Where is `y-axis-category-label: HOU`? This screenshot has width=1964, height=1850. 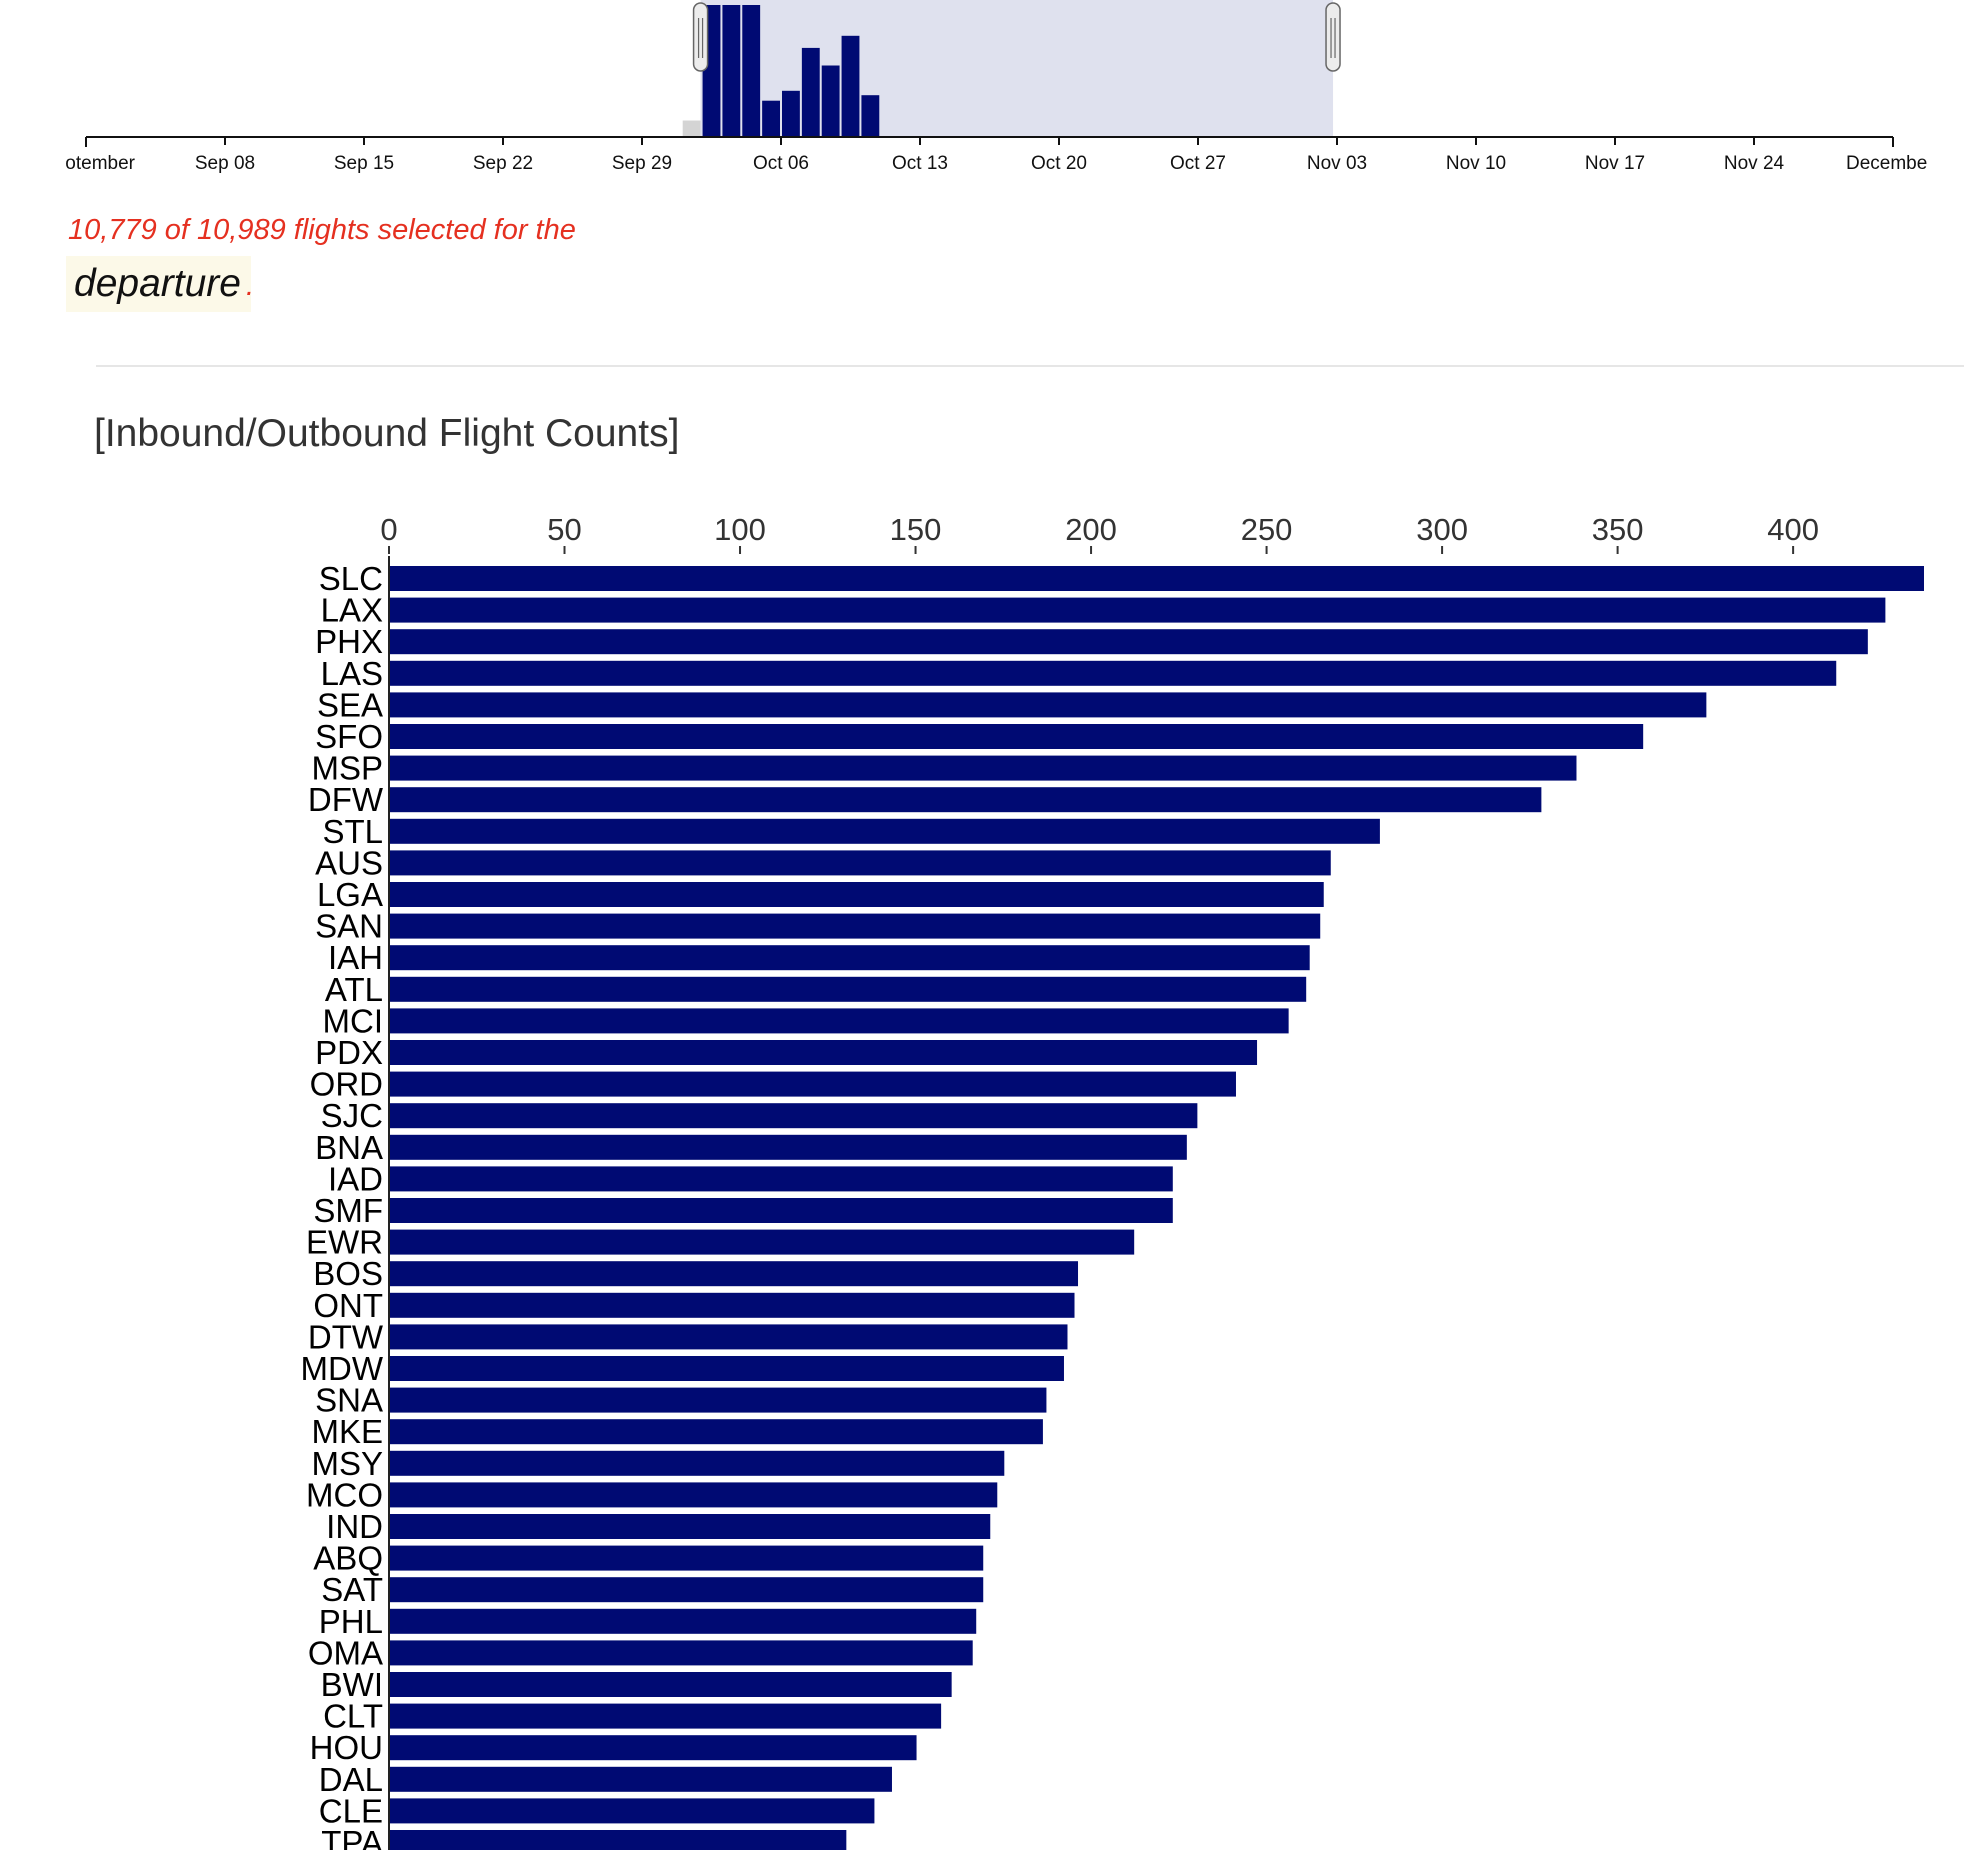
y-axis-category-label: HOU is located at coordinates (346, 1747).